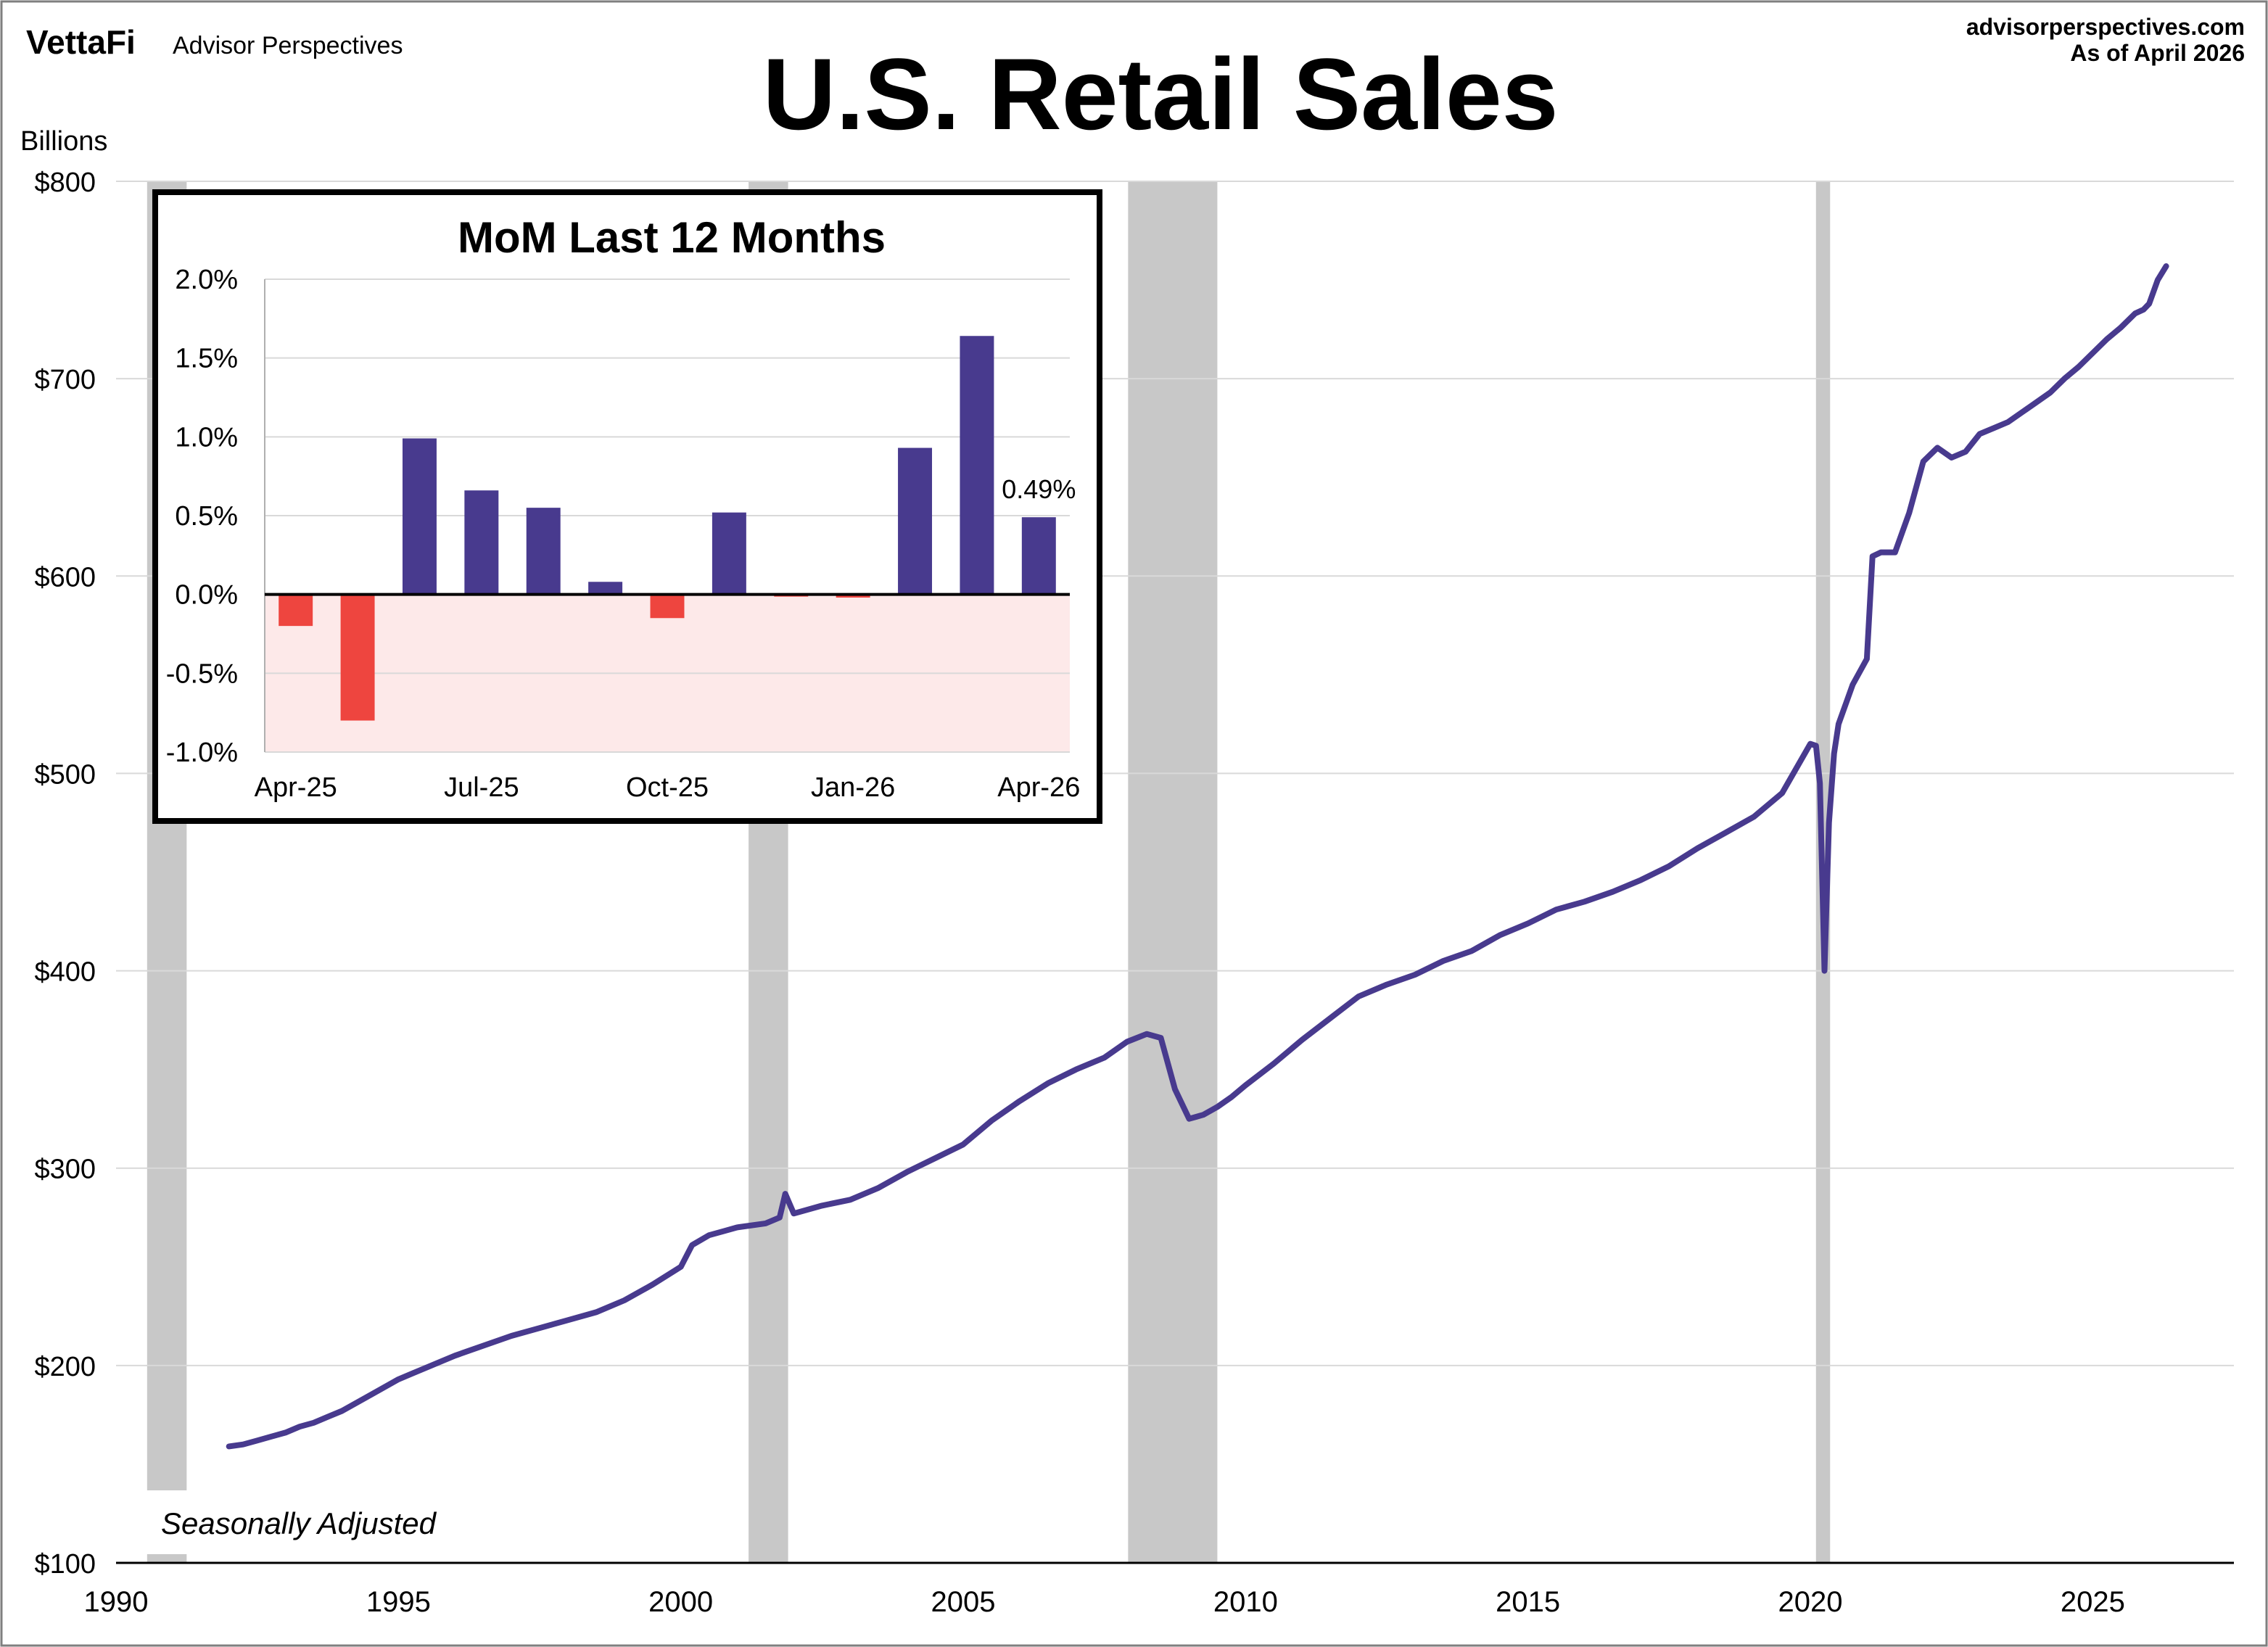 This screenshot has height=1647, width=2268. I want to click on x-tick-label: 2025, so click(2093, 1602).